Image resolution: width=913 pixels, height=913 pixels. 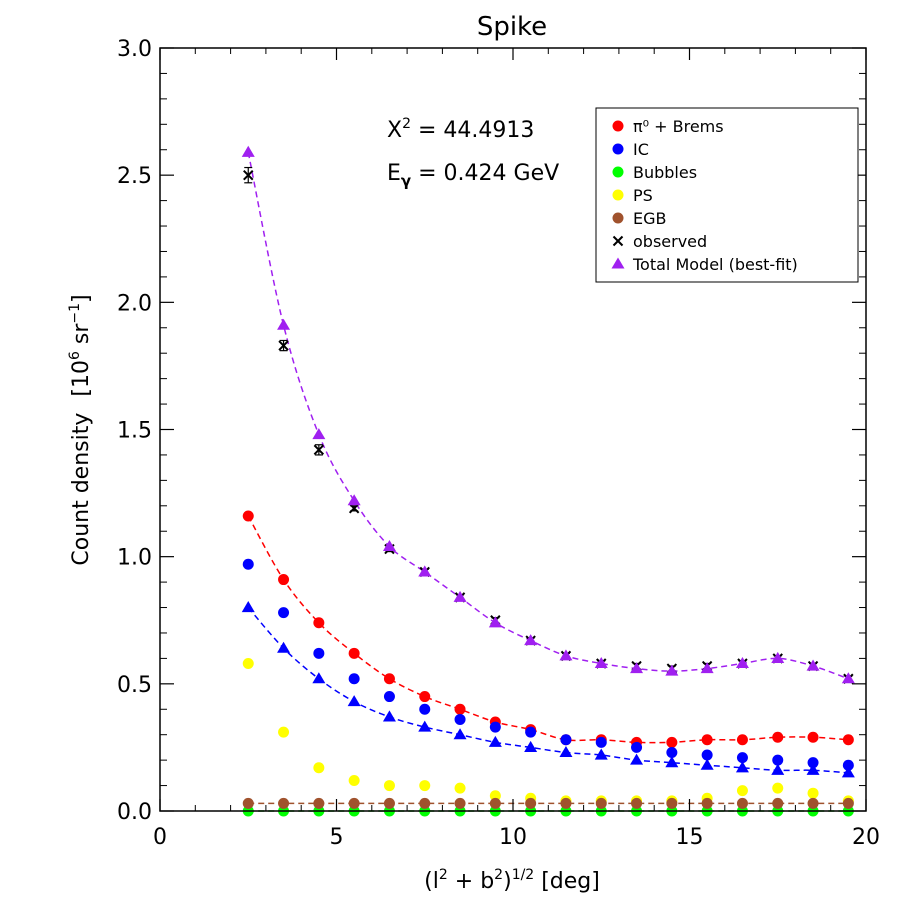 I want to click on legend-label: PS, so click(x=643, y=195).